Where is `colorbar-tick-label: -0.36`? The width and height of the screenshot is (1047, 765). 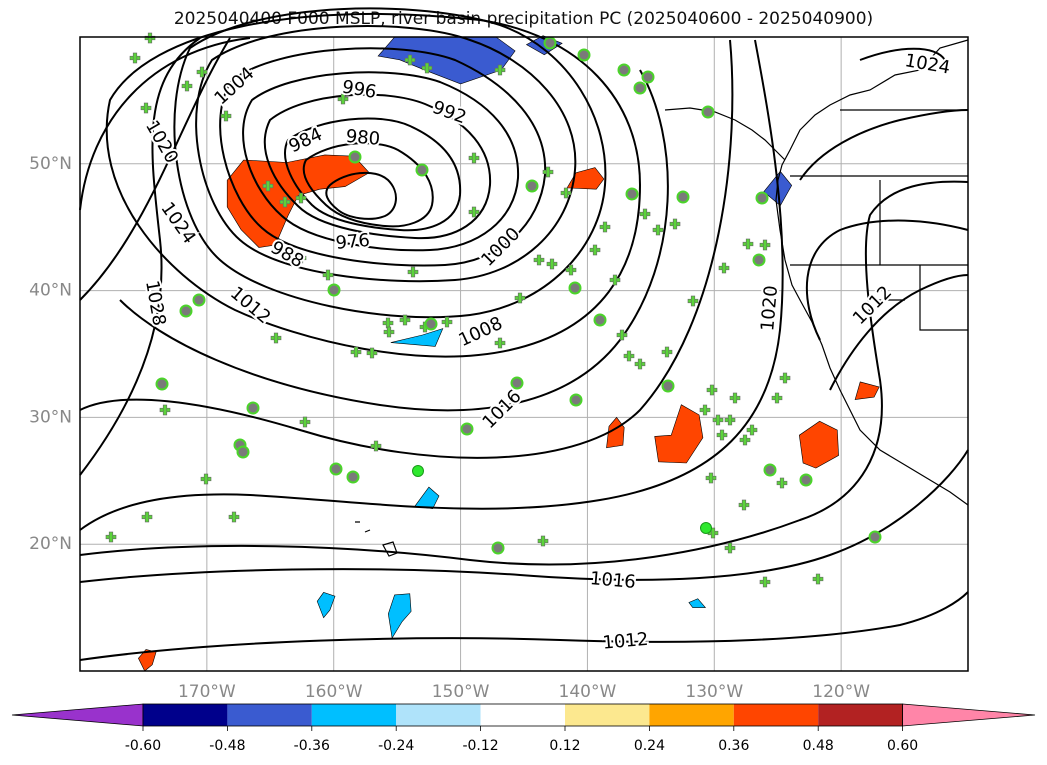
colorbar-tick-label: -0.36 is located at coordinates (312, 746).